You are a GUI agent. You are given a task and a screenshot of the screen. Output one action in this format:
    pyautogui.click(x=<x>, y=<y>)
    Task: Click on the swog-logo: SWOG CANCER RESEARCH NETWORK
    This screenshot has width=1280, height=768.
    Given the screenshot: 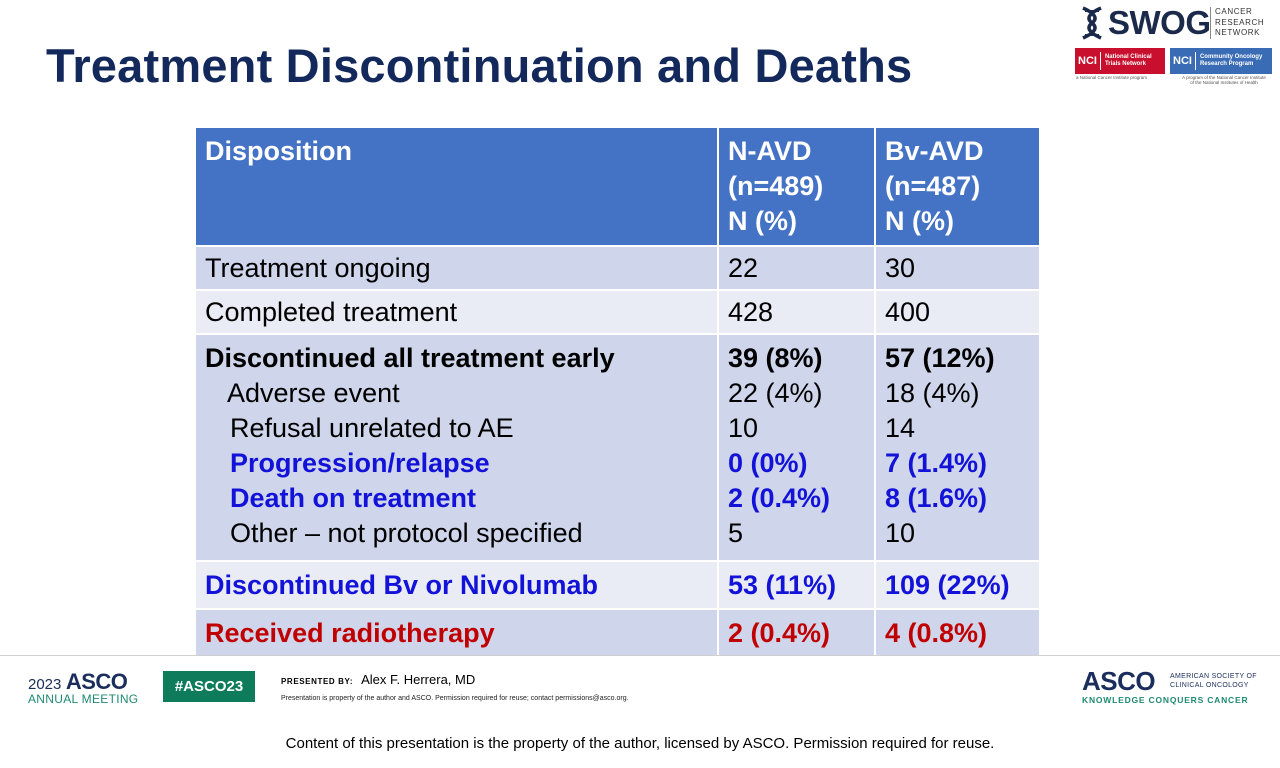 What is the action you would take?
    pyautogui.click(x=1175, y=24)
    